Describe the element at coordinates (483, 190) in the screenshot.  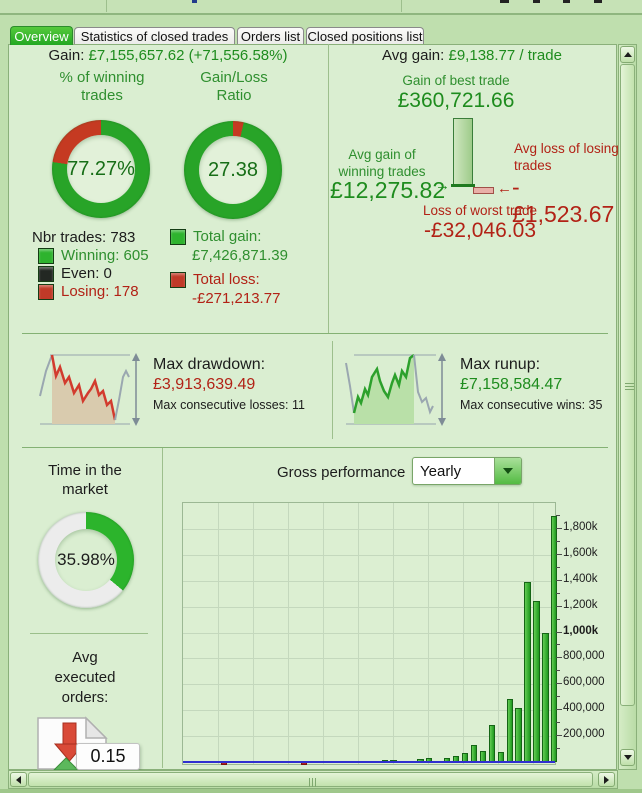
I see `worst-trade-bar` at that location.